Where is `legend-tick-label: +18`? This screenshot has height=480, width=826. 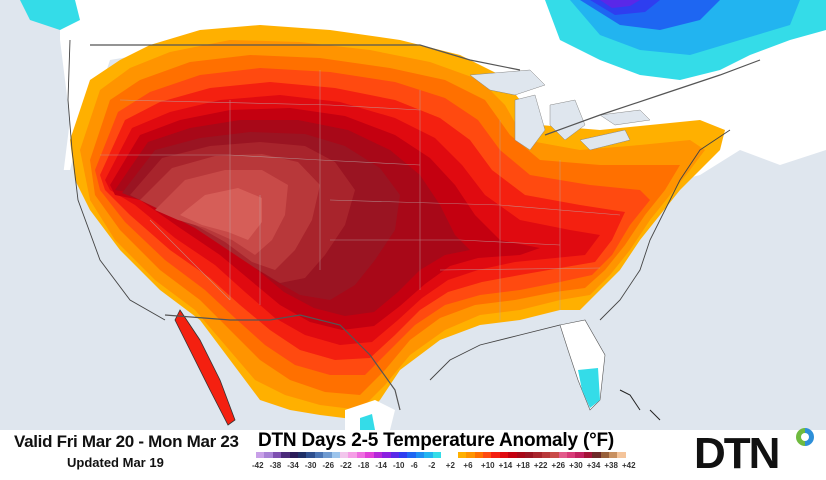 legend-tick-label: +18 is located at coordinates (523, 465).